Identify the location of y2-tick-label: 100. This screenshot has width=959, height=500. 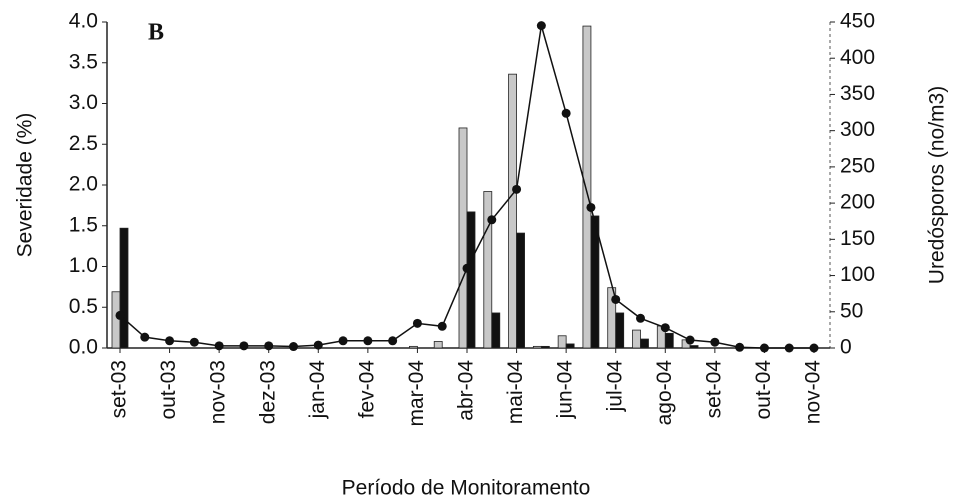
(857, 274).